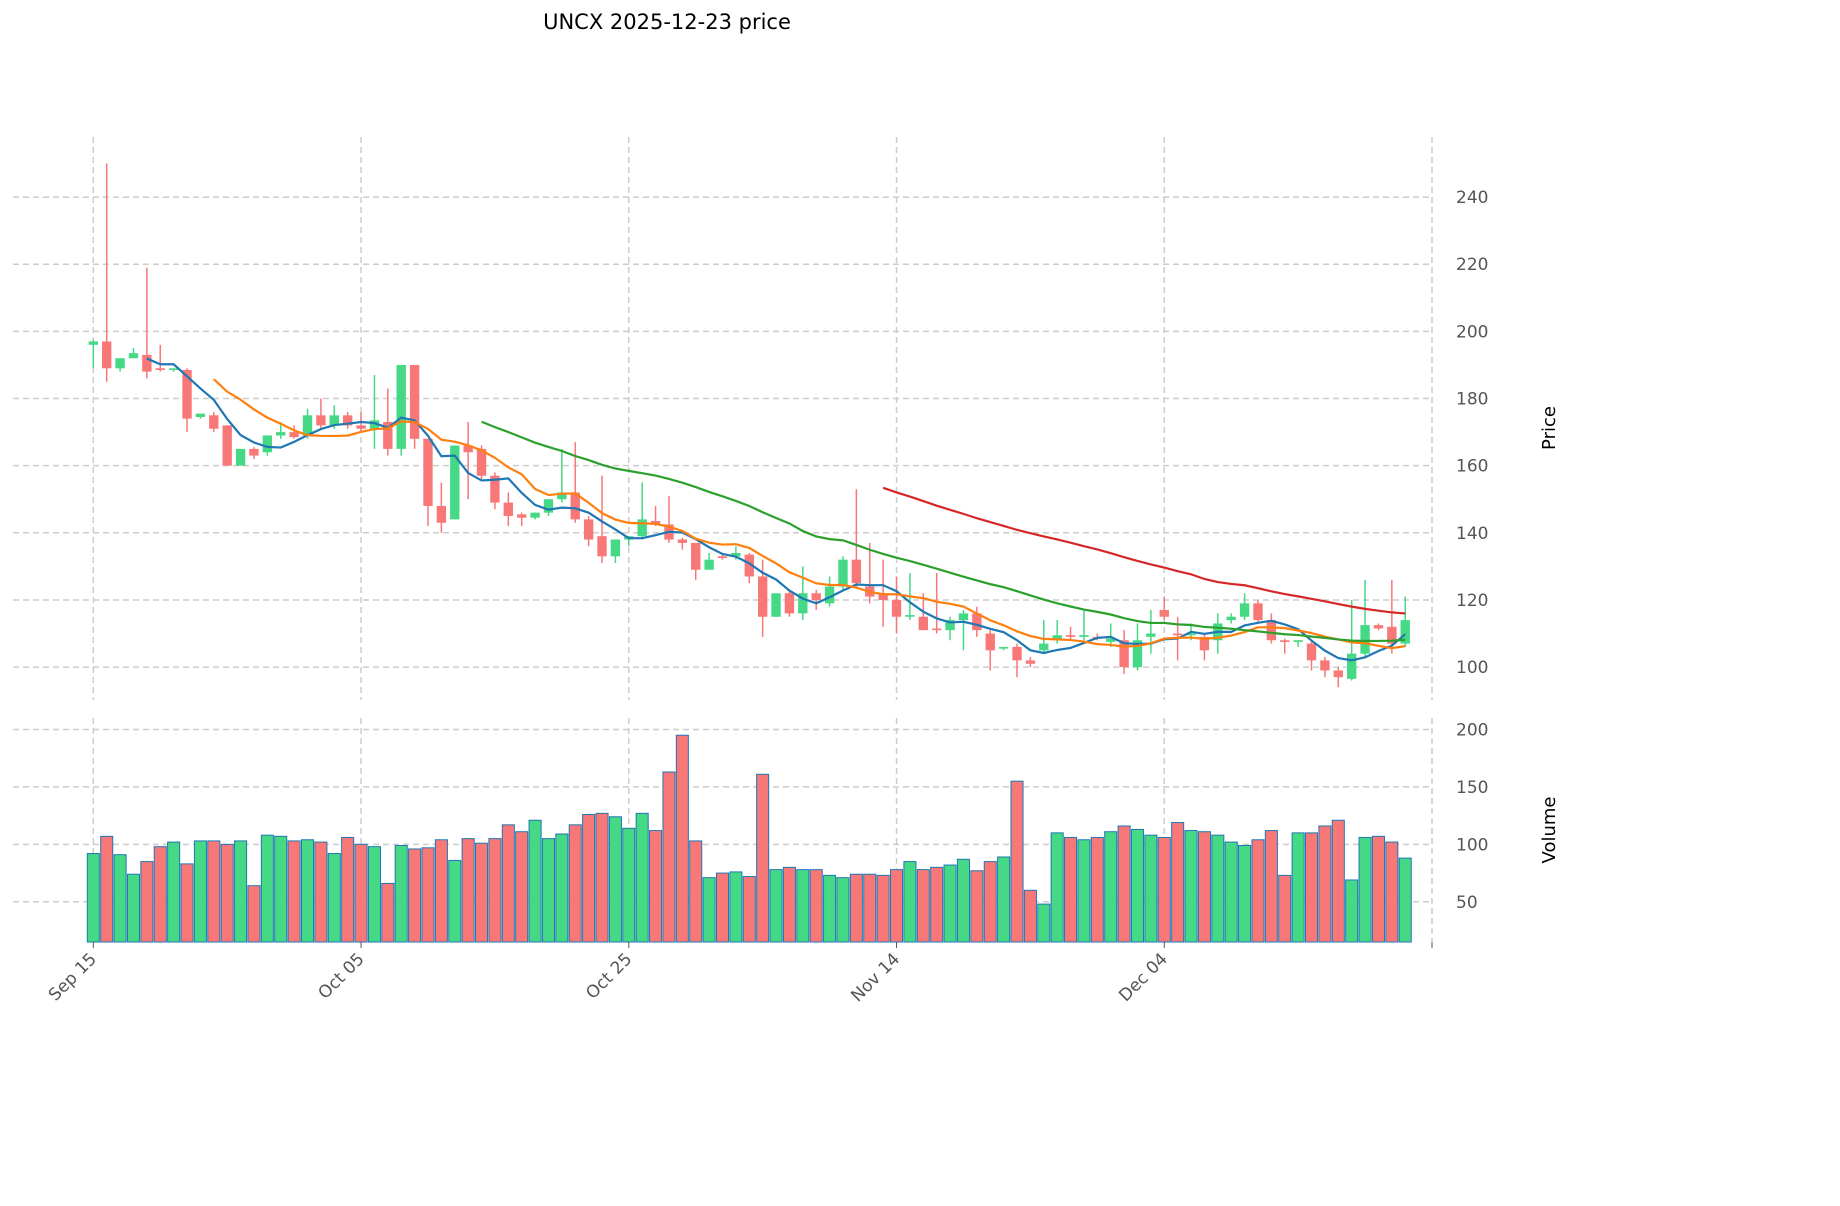 The image size is (1840, 1206). Describe the element at coordinates (1472, 788) in the screenshot. I see `volume-tick-label: 150` at that location.